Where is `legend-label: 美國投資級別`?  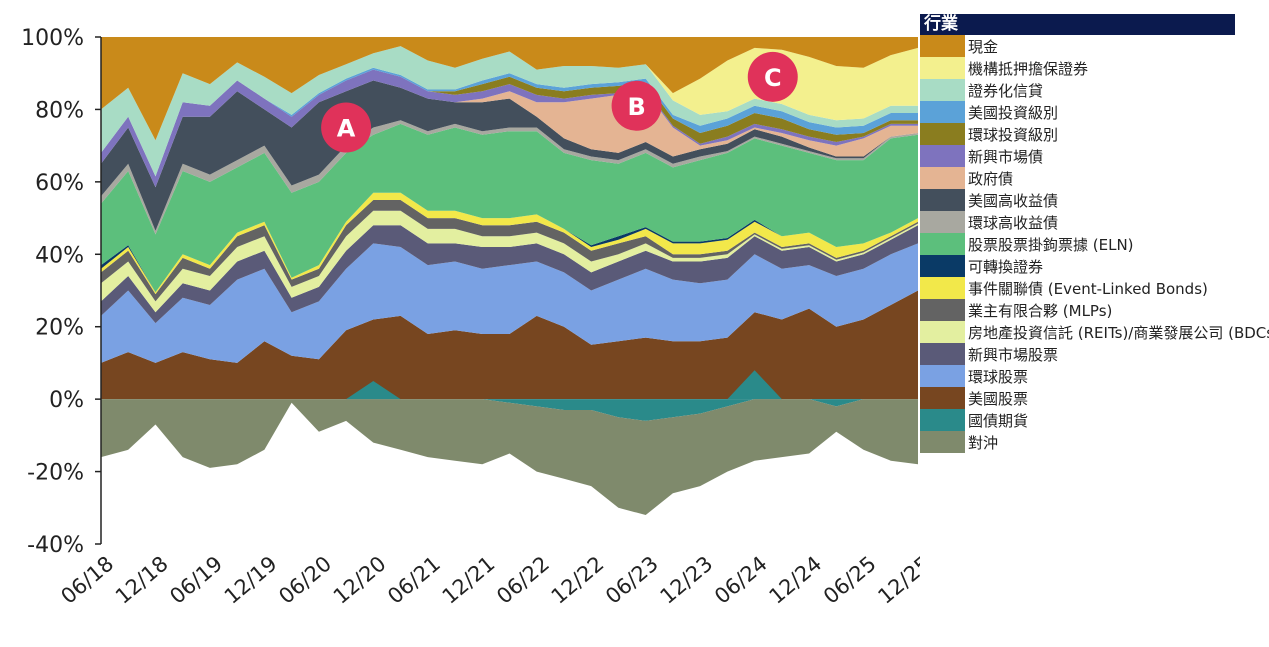 legend-label: 美國投資級別 is located at coordinates (1013, 112).